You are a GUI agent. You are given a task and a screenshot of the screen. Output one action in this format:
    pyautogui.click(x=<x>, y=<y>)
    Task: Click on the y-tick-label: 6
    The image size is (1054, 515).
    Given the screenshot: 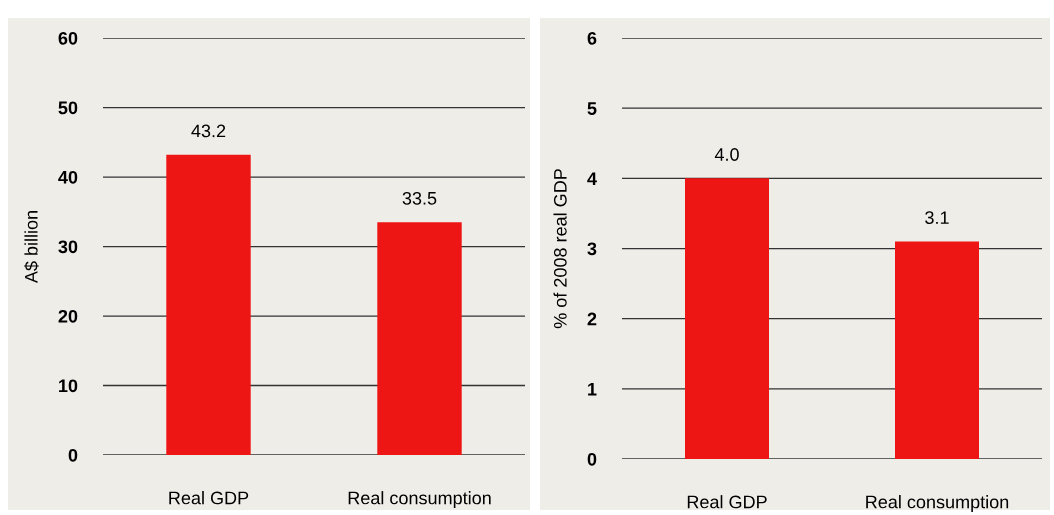 What is the action you would take?
    pyautogui.click(x=592, y=38)
    